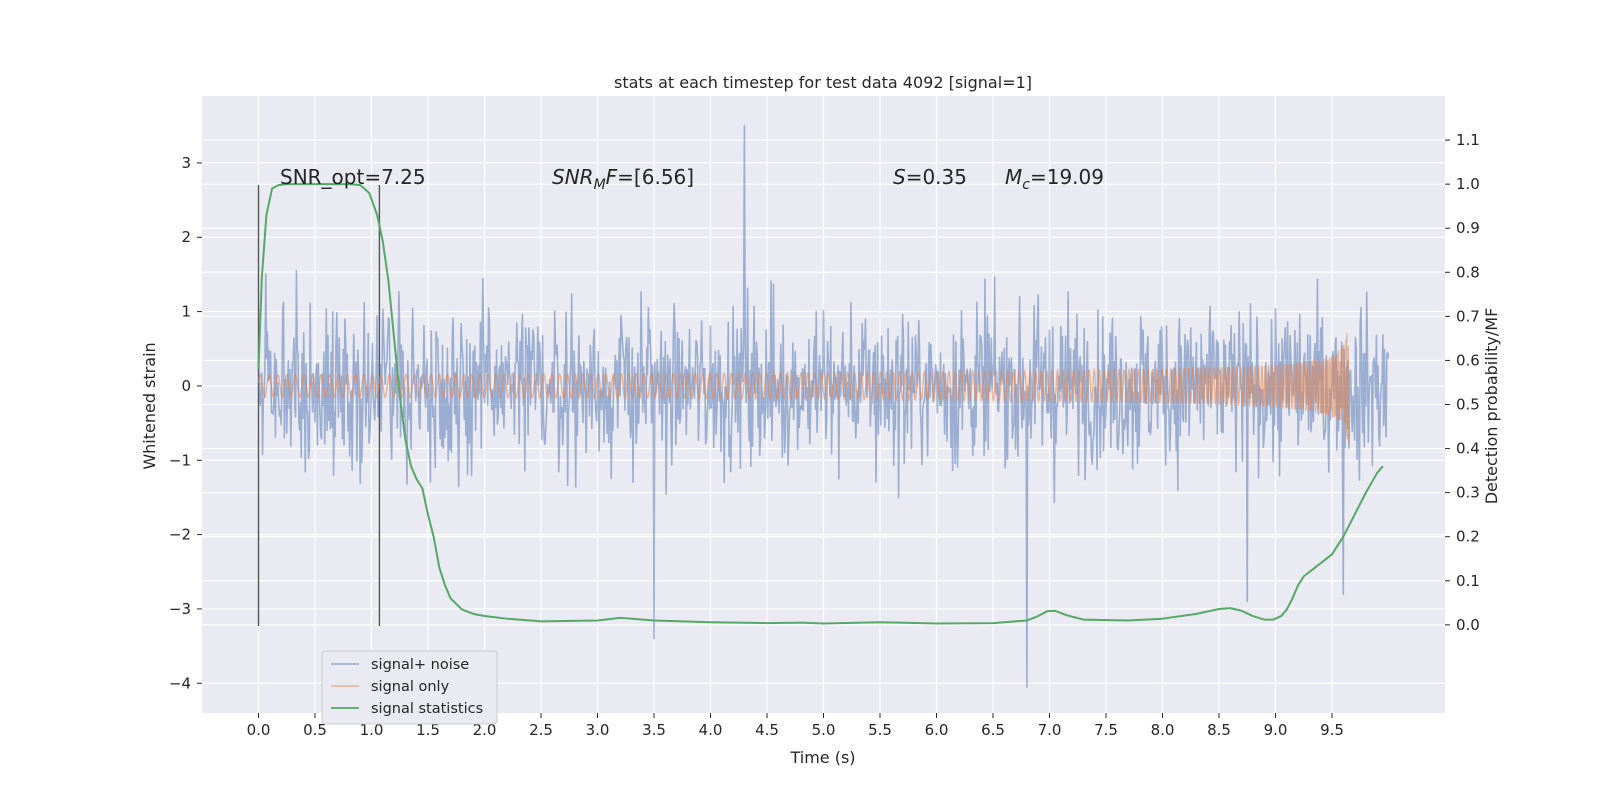 The image size is (1600, 800). I want to click on x-tick-label: 9.5, so click(1332, 730).